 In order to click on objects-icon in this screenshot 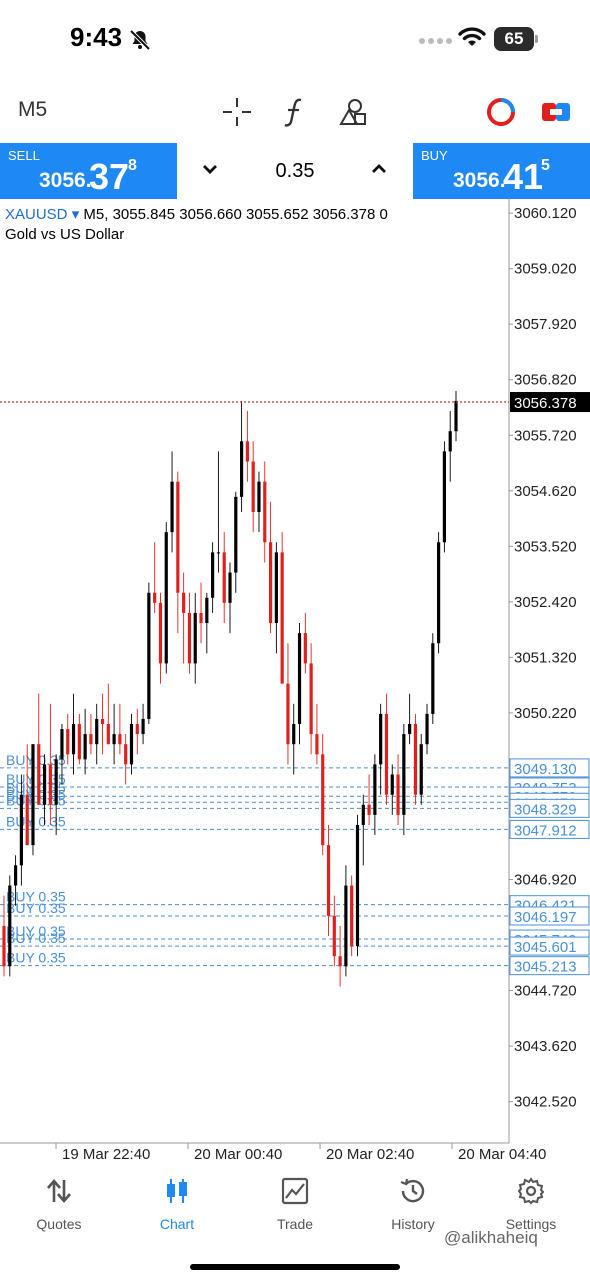, I will do `click(353, 112)`.